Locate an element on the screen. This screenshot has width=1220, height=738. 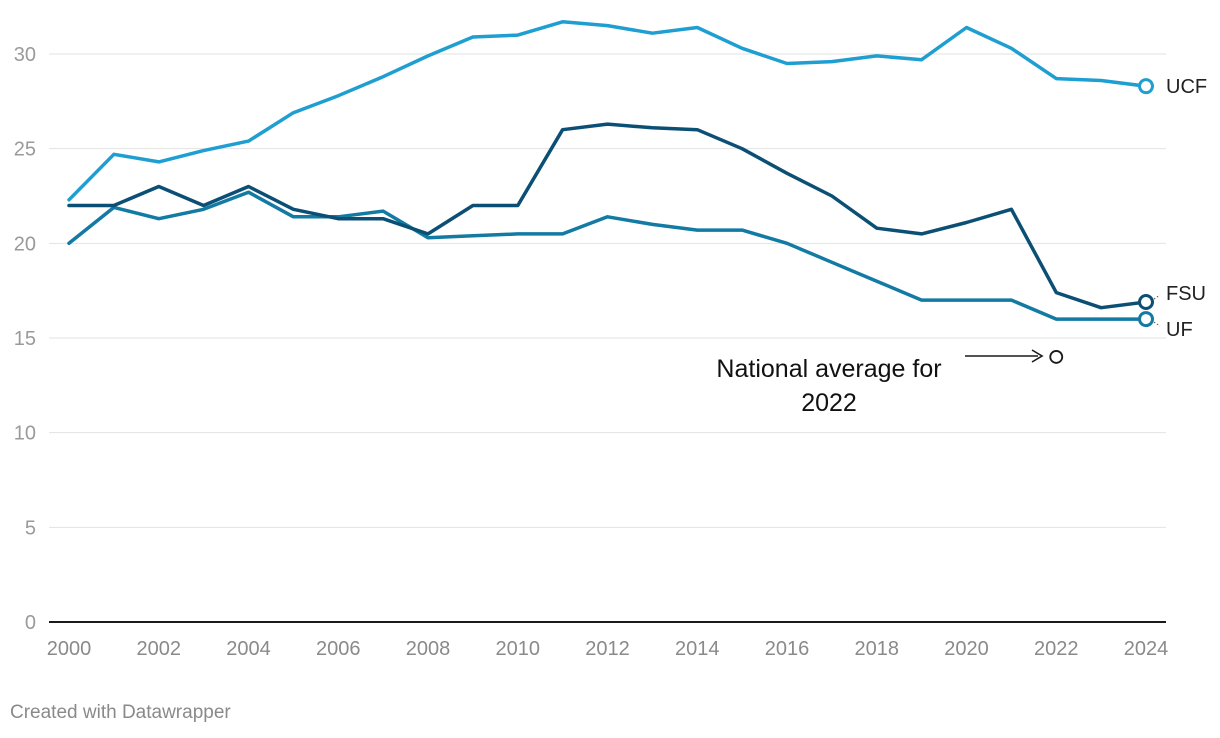
y-axis-ticks: 0 5 10 15 20 25 30 is located at coordinates (25, 339).